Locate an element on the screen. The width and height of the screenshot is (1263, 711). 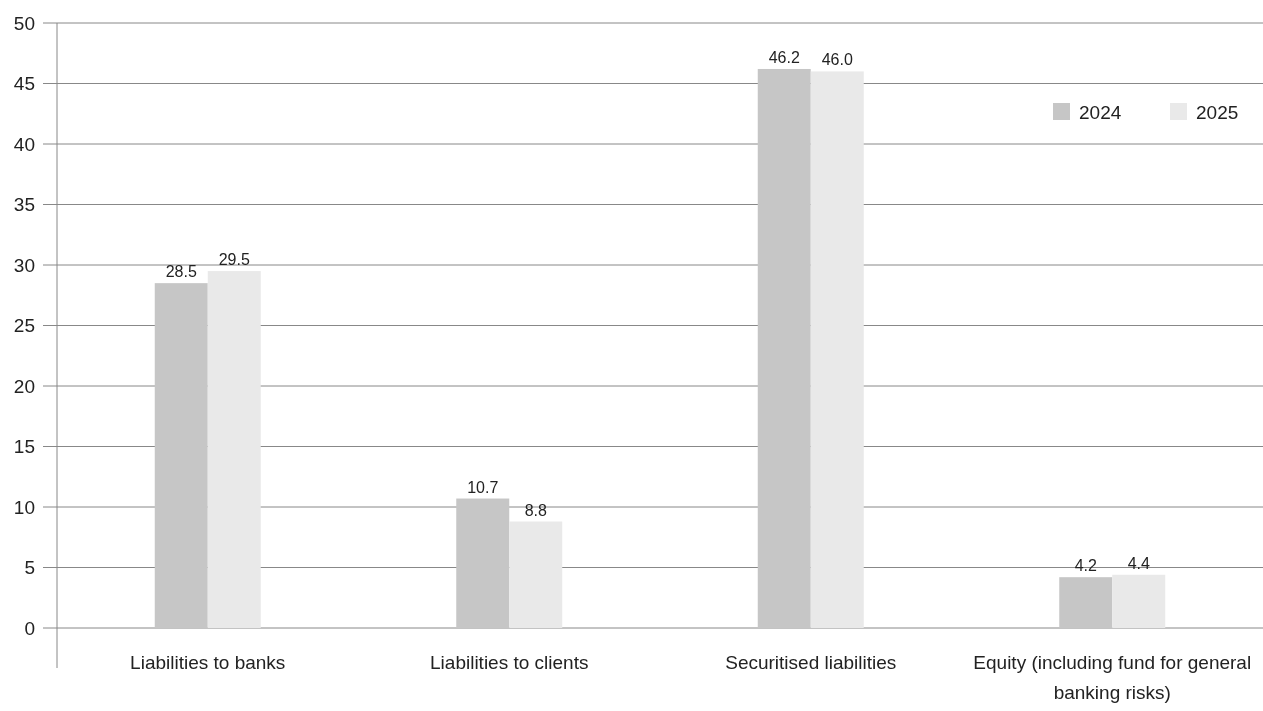
data-label: 29.5 is located at coordinates (234, 260).